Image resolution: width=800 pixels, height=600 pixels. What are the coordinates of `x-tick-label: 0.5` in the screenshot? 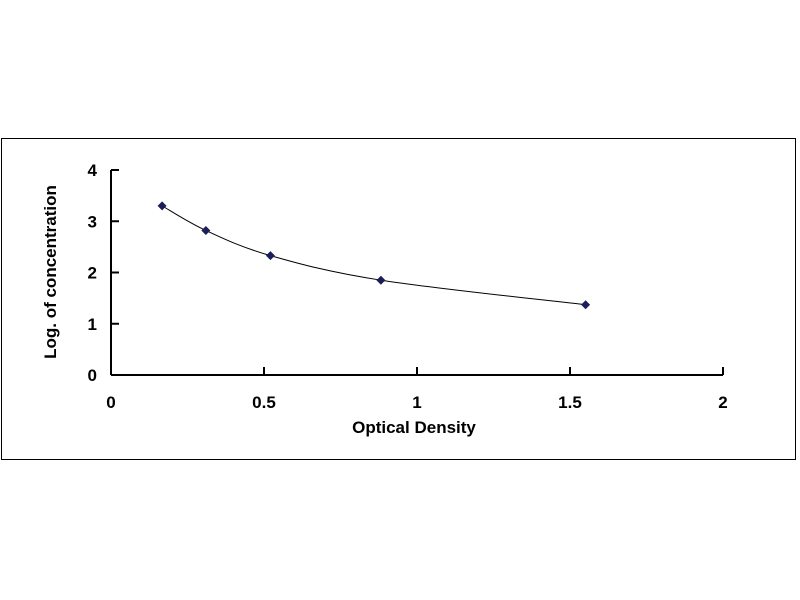 It's located at (264, 402).